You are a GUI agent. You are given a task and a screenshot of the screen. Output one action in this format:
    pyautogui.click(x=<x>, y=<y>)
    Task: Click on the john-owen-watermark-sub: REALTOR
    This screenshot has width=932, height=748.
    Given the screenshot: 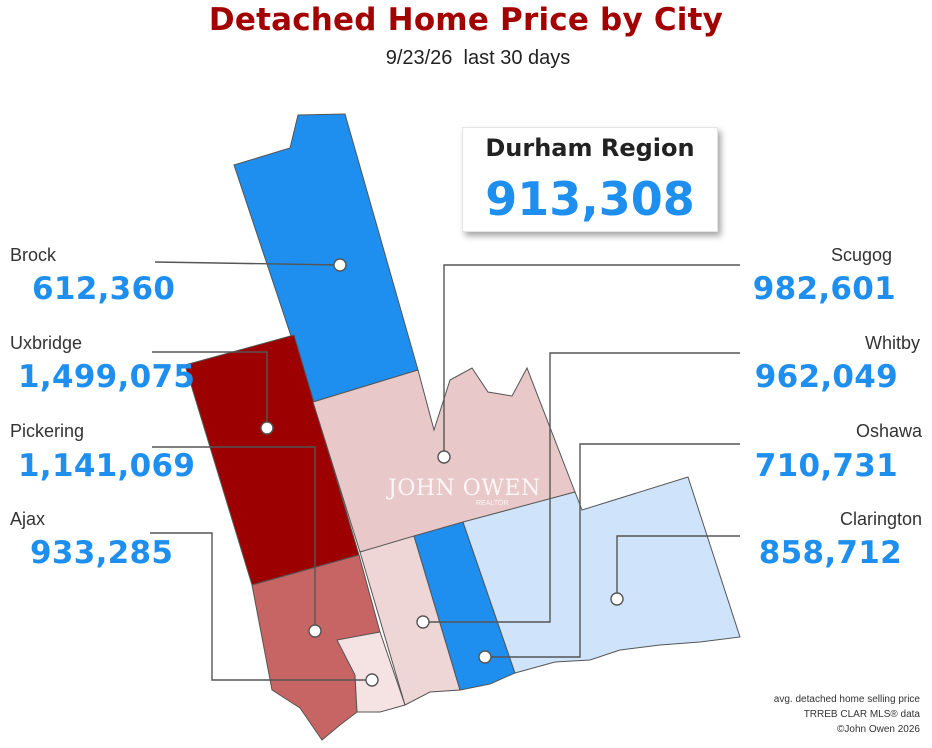 What is the action you would take?
    pyautogui.click(x=492, y=503)
    